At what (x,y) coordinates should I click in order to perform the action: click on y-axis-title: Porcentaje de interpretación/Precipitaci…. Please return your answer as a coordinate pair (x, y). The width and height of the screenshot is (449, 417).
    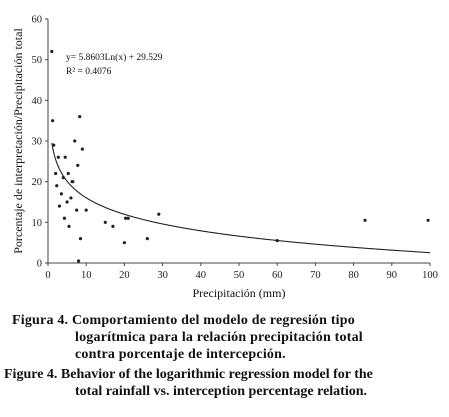
    Looking at the image, I should click on (18, 141).